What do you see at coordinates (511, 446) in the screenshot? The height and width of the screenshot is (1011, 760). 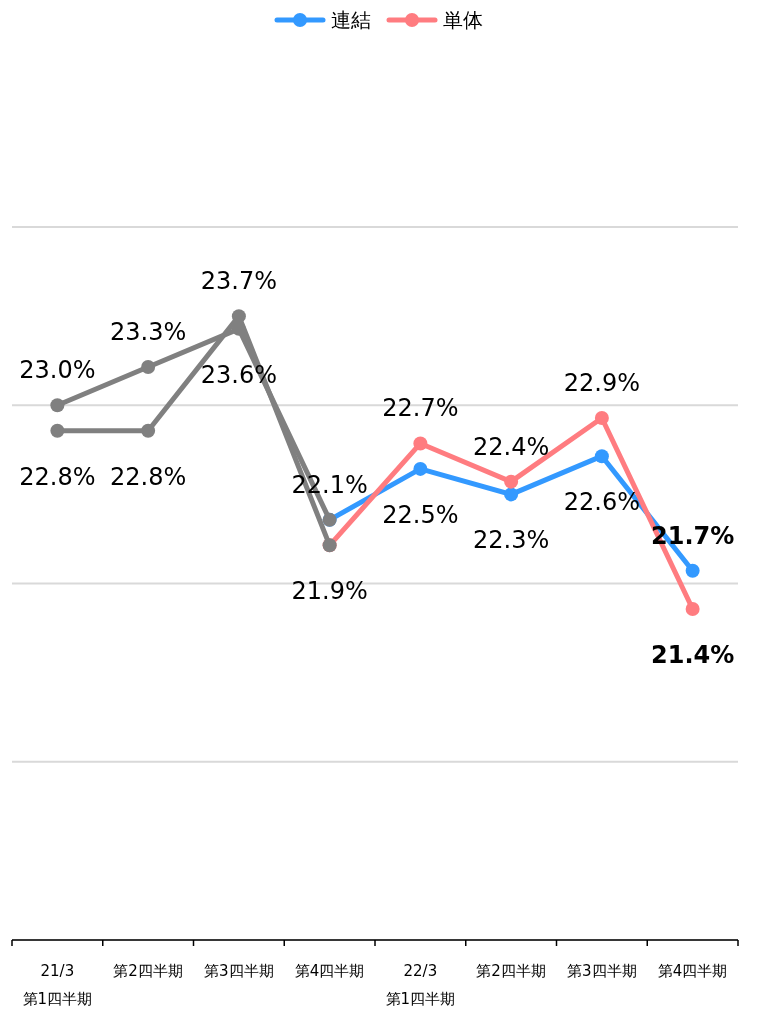 I see `data-label: 22.4%` at bounding box center [511, 446].